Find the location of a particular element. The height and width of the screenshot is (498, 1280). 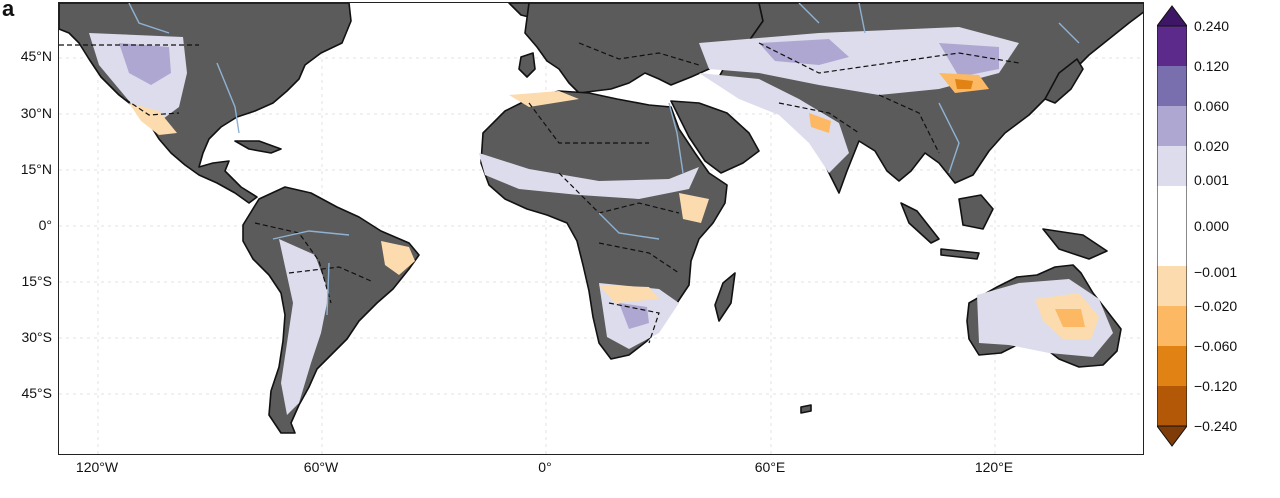

colorbar-tick-label: −0.001 is located at coordinates (1216, 272).